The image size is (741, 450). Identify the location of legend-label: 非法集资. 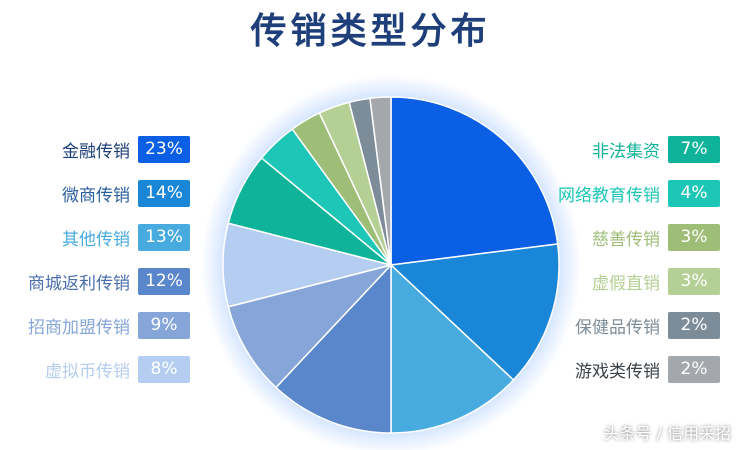
(626, 151).